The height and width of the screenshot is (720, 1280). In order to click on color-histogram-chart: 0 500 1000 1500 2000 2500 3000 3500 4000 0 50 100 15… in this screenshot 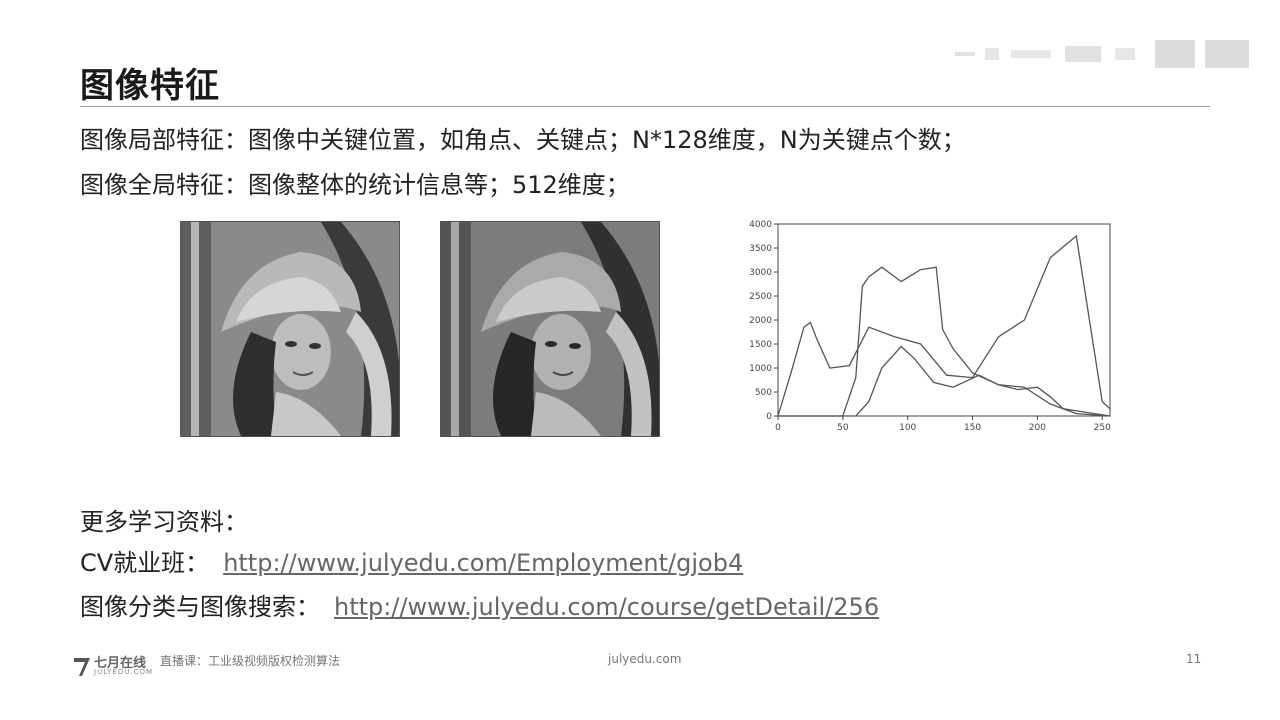, I will do `click(930, 326)`.